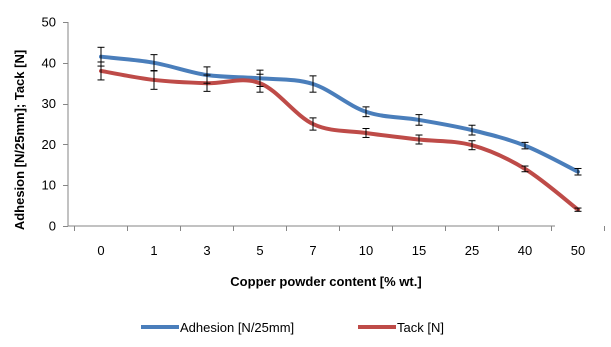 This screenshot has width=611, height=347. What do you see at coordinates (206, 250) in the screenshot?
I see `x-tick-label: 3` at bounding box center [206, 250].